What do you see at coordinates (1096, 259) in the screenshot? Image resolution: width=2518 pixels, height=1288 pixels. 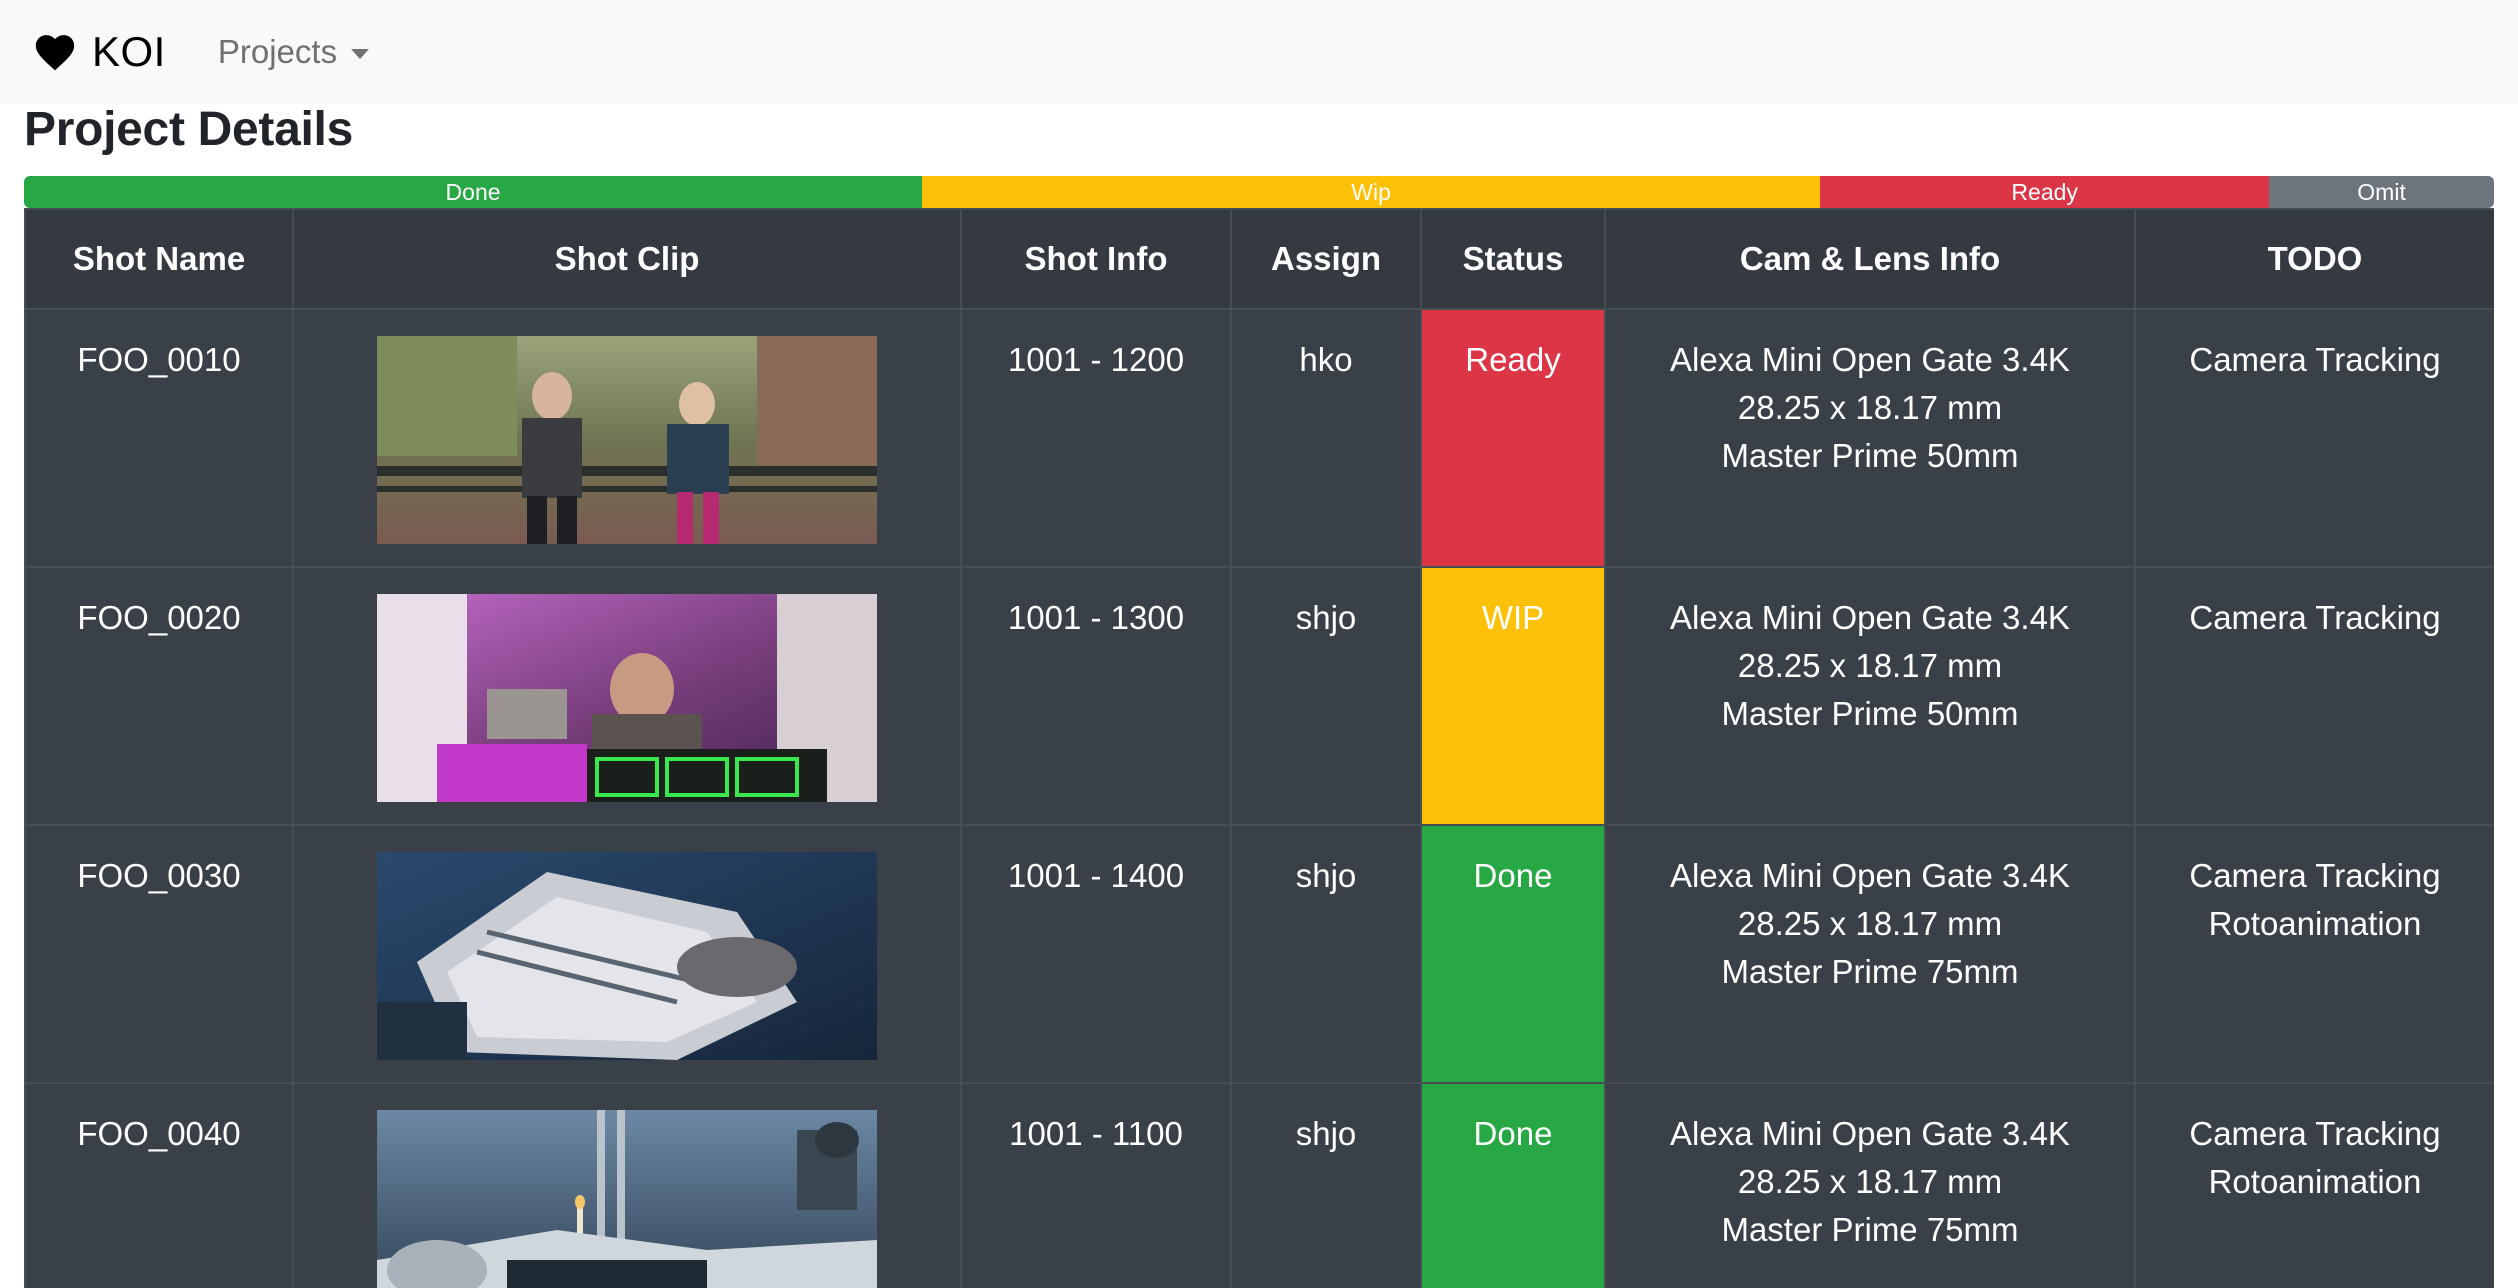 I see `header-shot-info: Shot Info` at bounding box center [1096, 259].